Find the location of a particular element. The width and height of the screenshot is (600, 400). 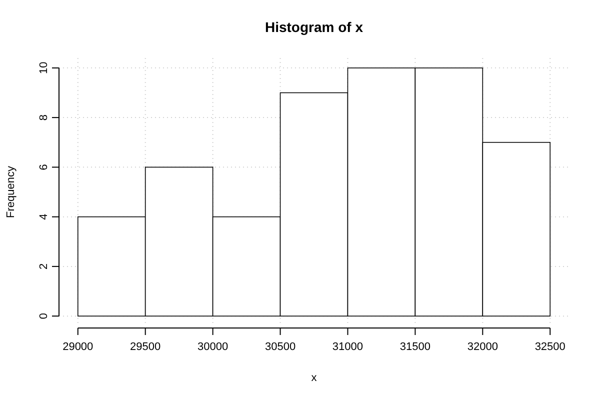

y-tick-label: 2 is located at coordinates (44, 266).